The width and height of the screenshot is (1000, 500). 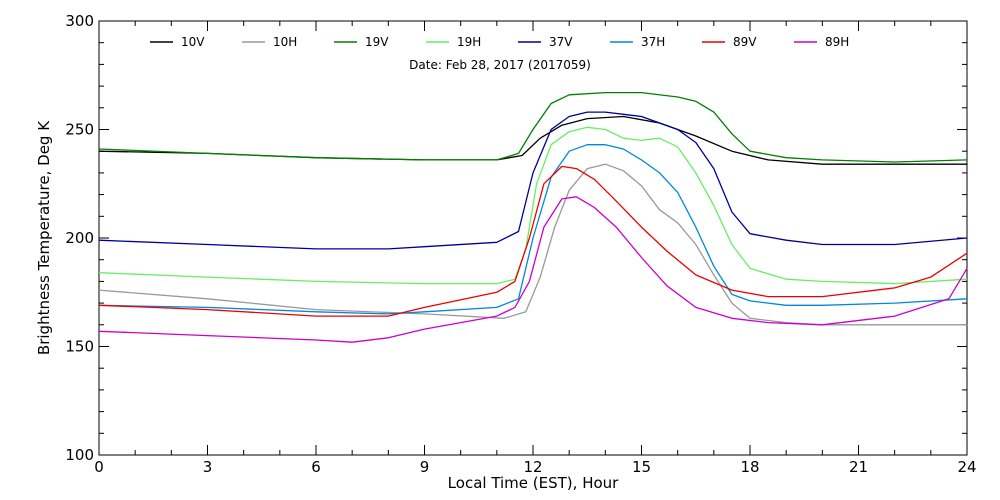 I want to click on y-tick-label: 250, so click(x=79, y=130).